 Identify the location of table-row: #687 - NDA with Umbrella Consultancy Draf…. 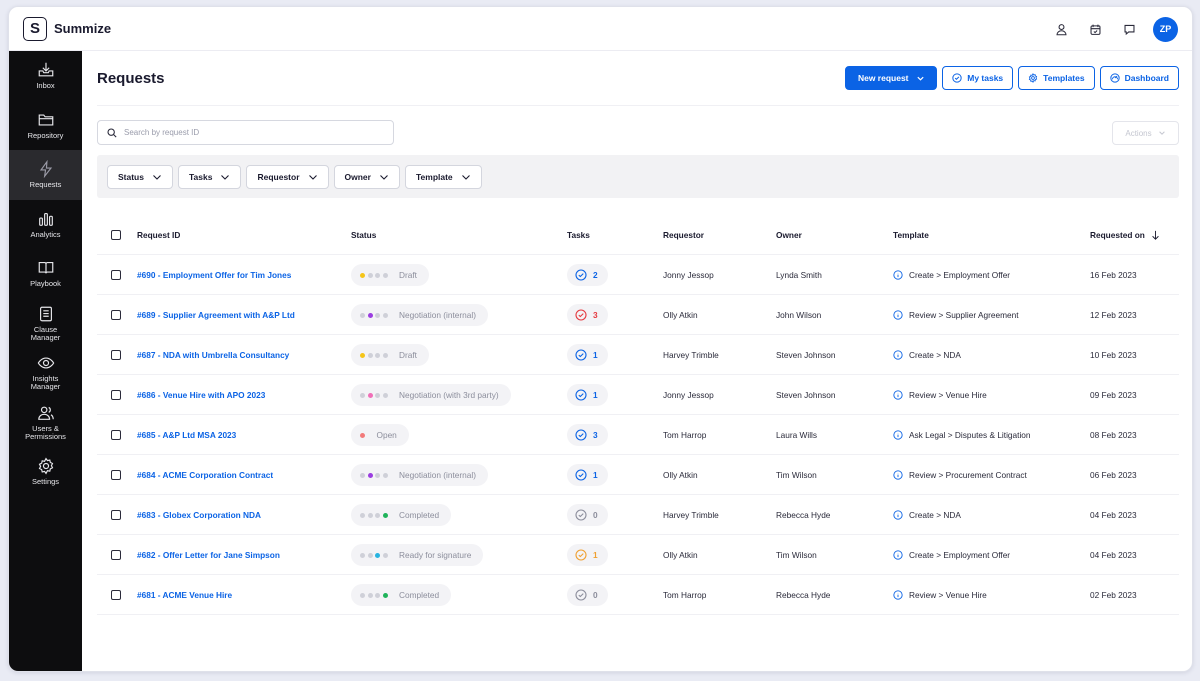
(638, 355).